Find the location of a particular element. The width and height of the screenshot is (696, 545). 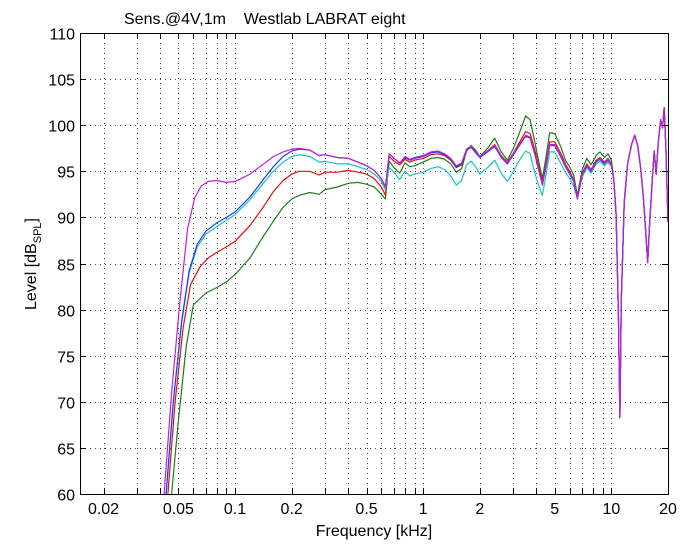

x-tick-label: 20 is located at coordinates (668, 509).